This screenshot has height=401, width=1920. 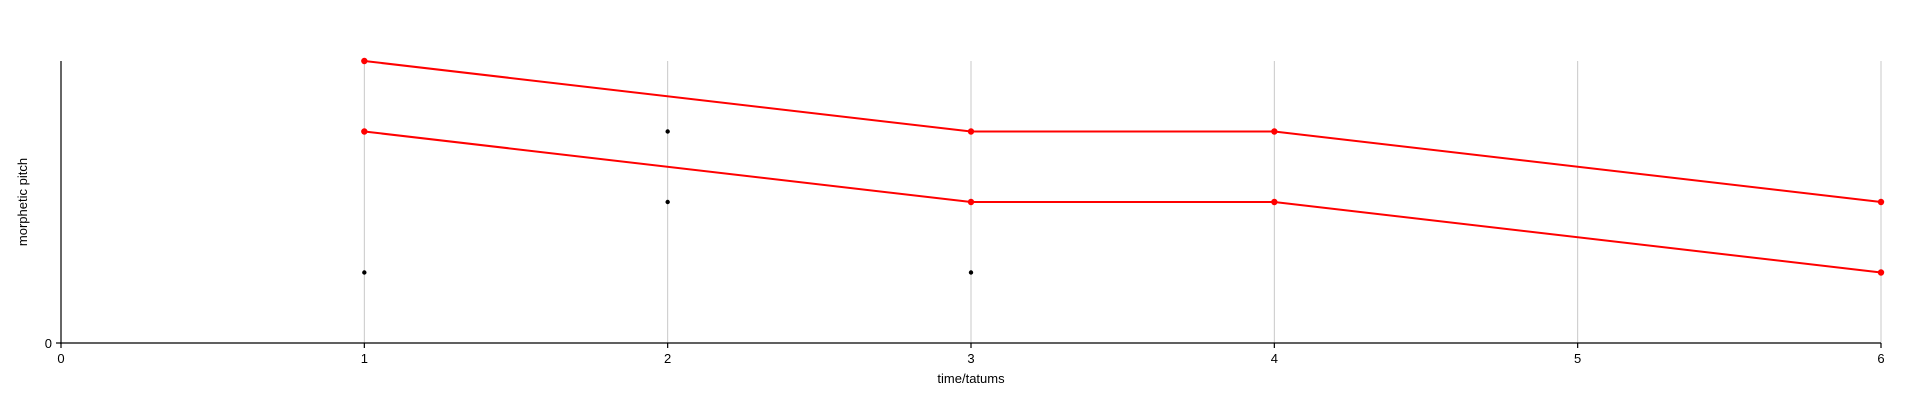 I want to click on x-tick-label-3: 3, so click(x=970, y=358).